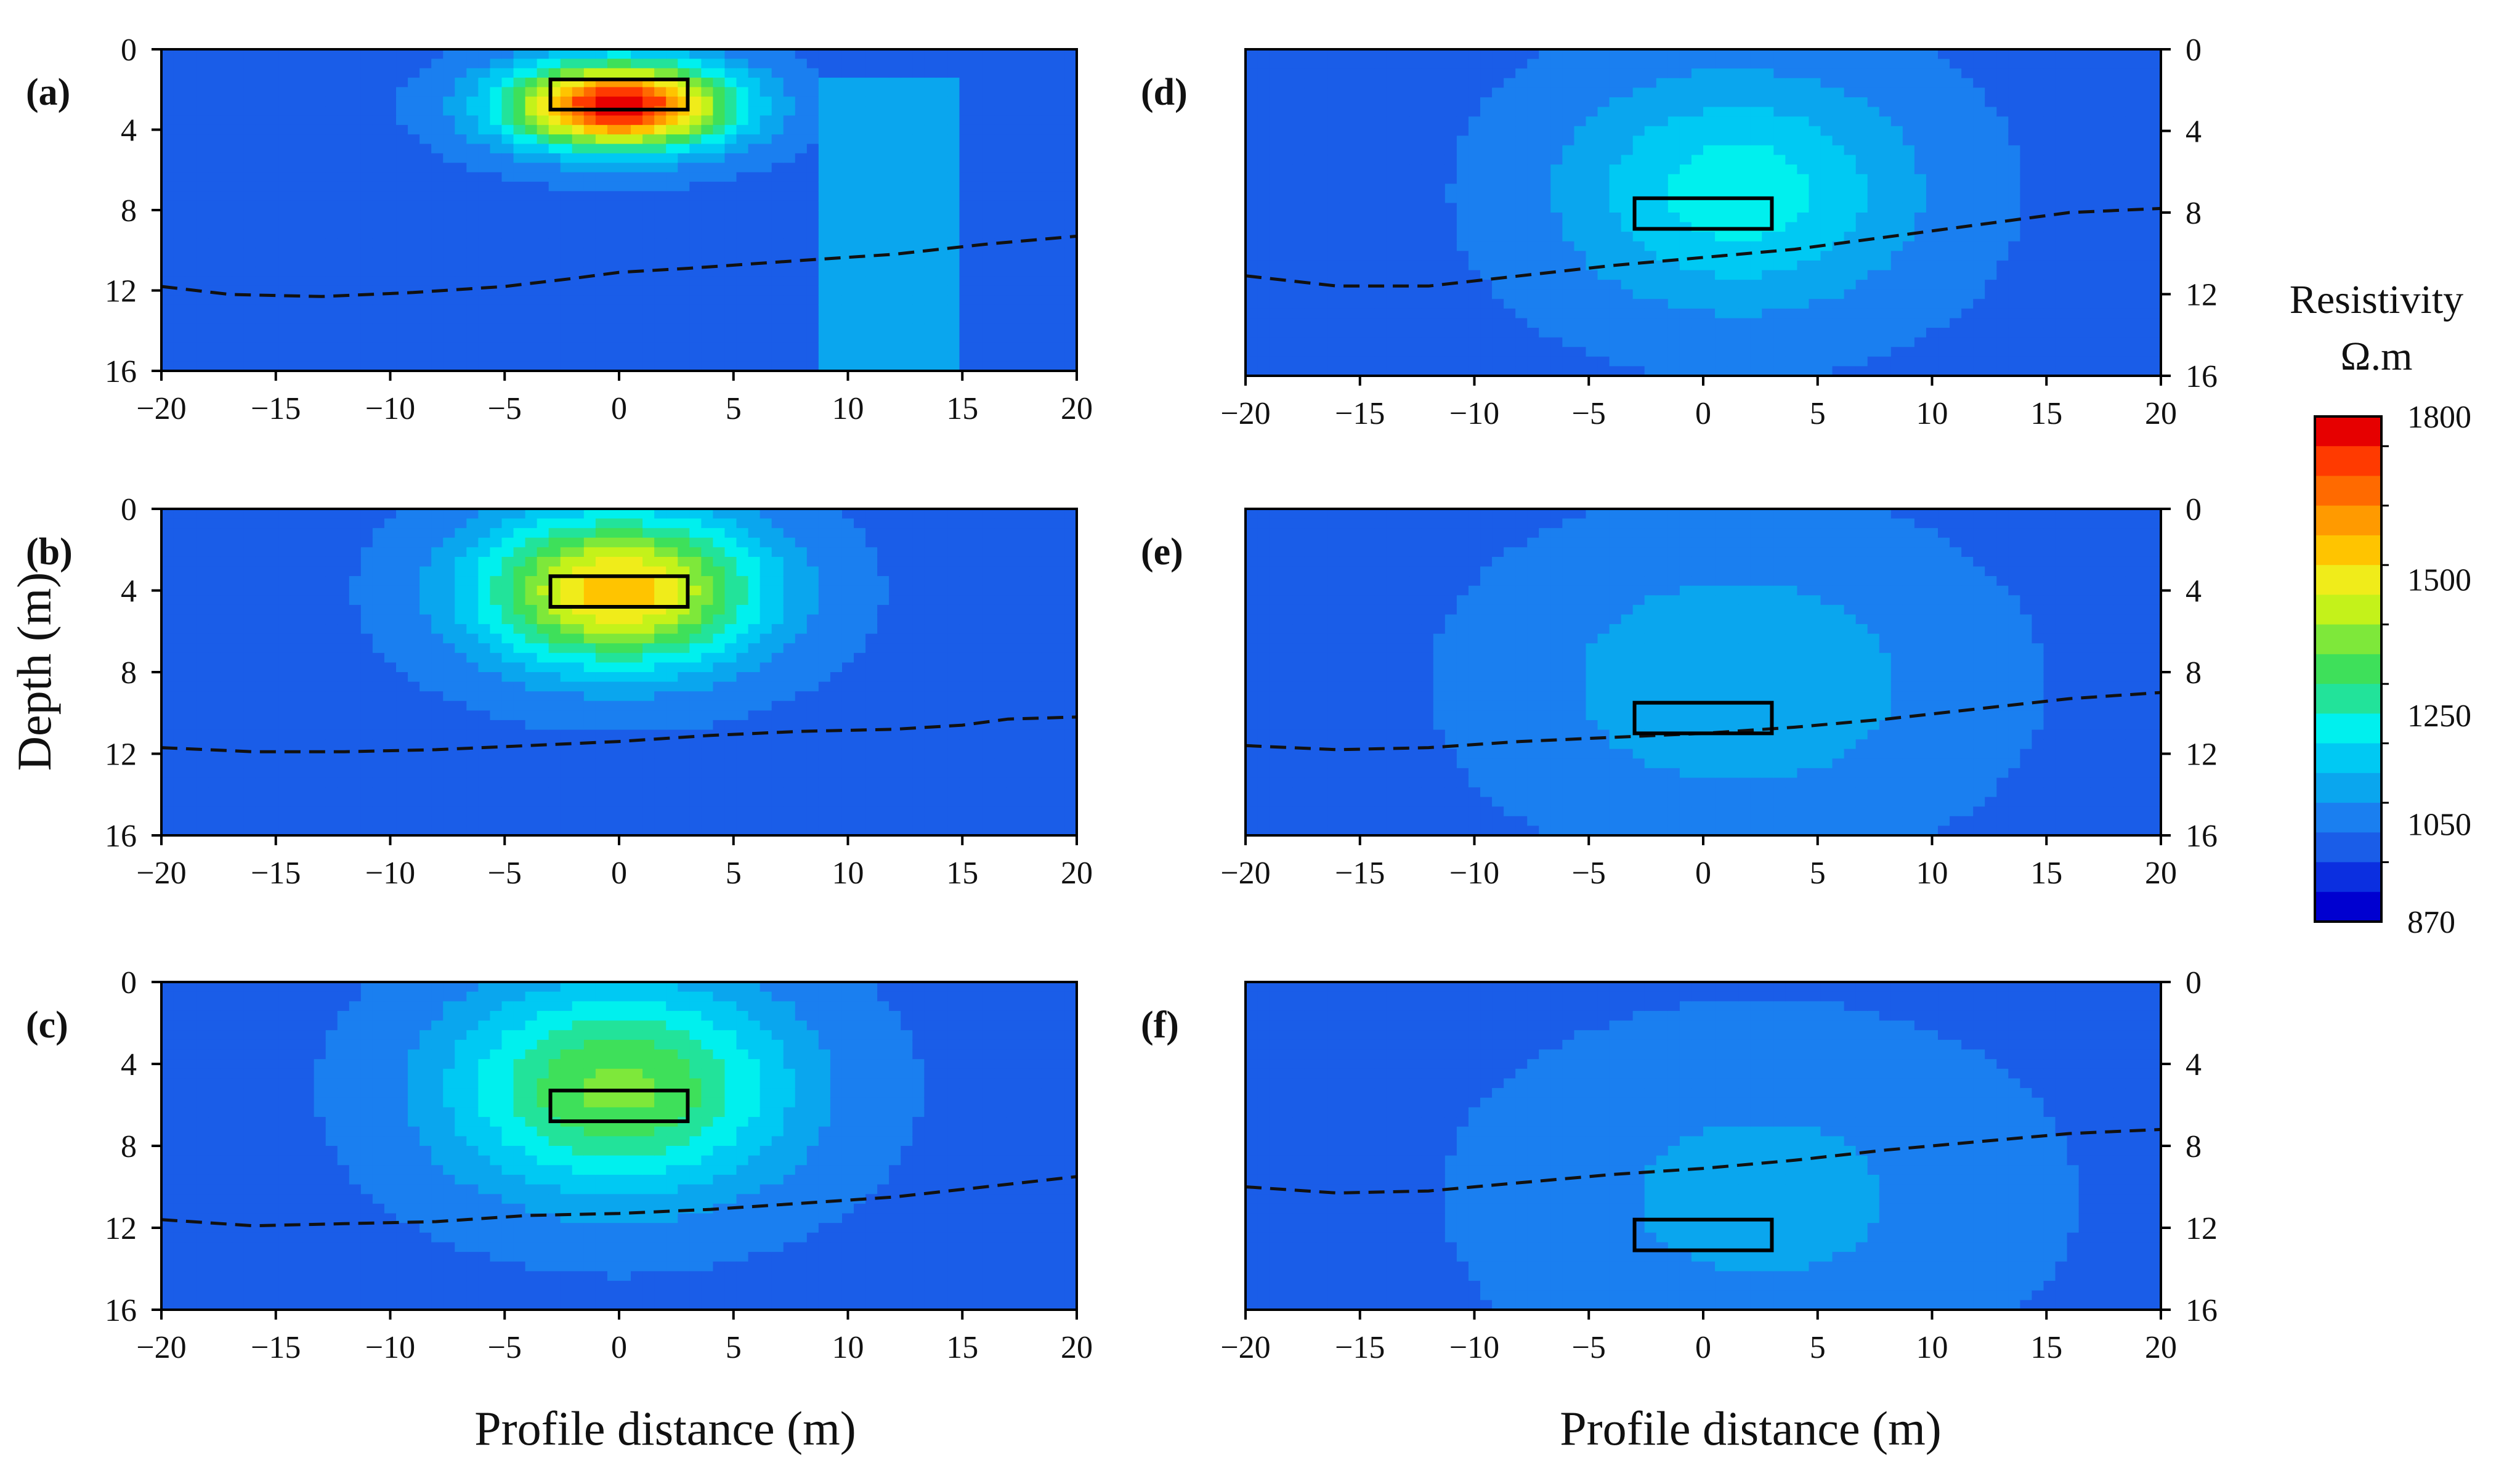  Describe the element at coordinates (48, 92) in the screenshot. I see `panel-label: (a)` at that location.